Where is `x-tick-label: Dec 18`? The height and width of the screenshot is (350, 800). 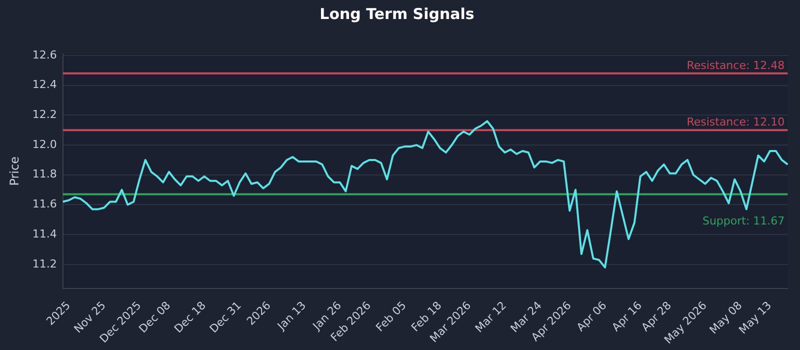 x-tick-label: Dec 18 is located at coordinates (190, 317).